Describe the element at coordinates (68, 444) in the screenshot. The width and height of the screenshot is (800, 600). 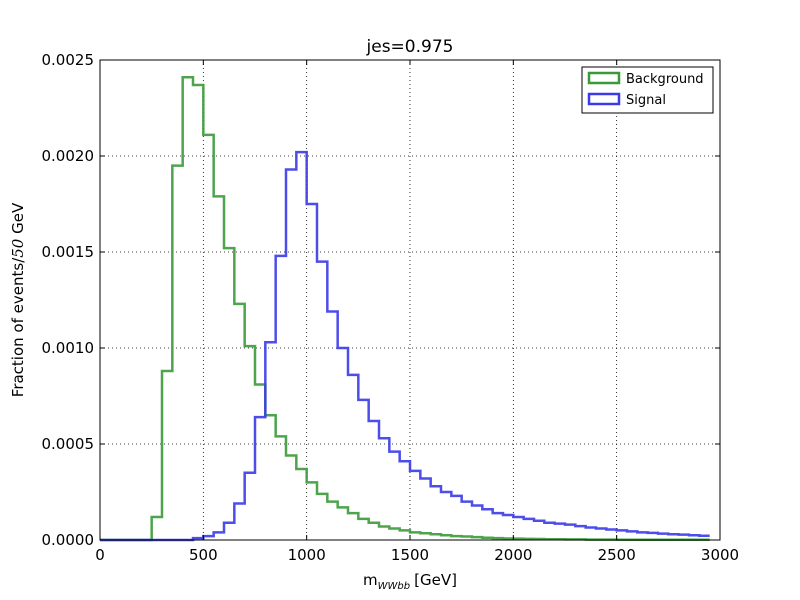
I see `y-tick-label: 0.0005` at that location.